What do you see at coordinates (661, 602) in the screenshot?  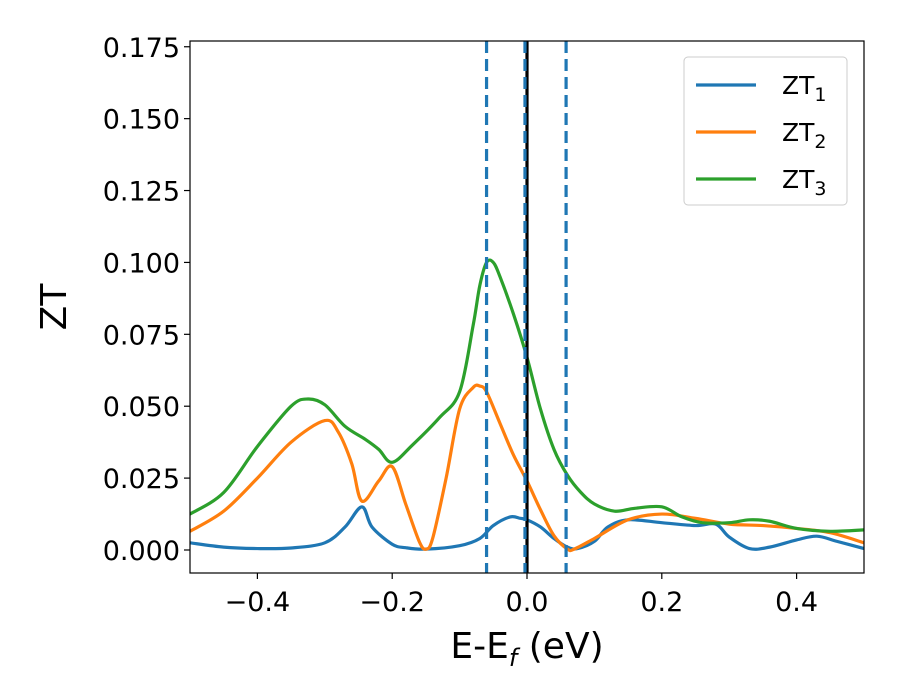 I see `x-tick-label: 0.2` at bounding box center [661, 602].